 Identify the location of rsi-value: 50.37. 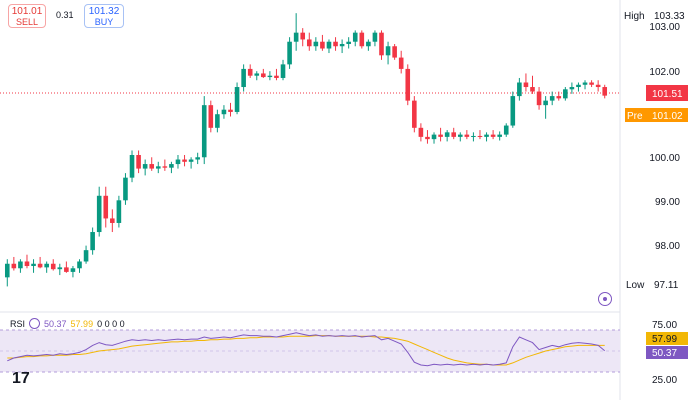
(55, 323).